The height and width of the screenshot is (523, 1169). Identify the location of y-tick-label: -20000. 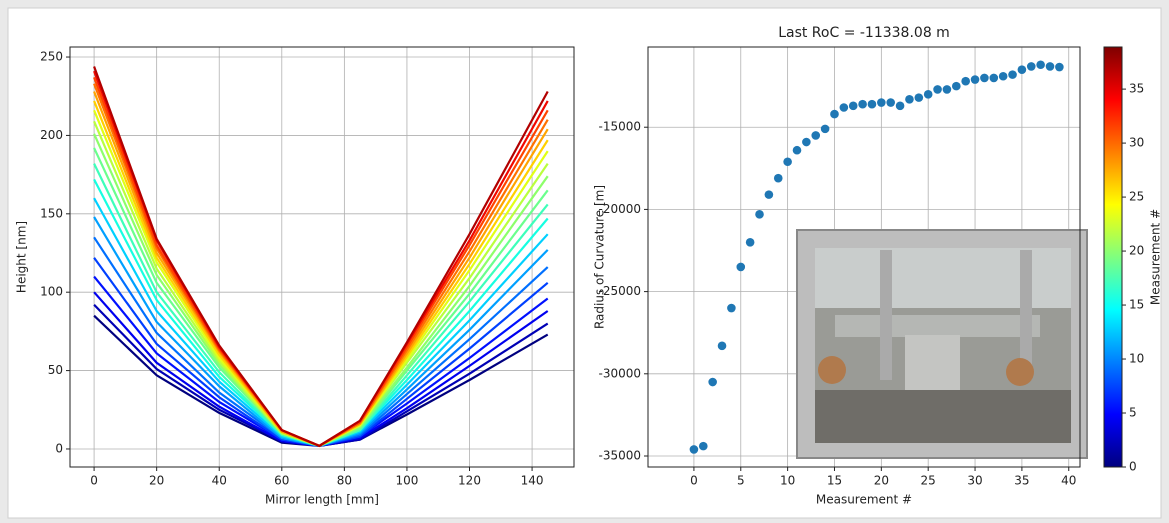
(619, 209).